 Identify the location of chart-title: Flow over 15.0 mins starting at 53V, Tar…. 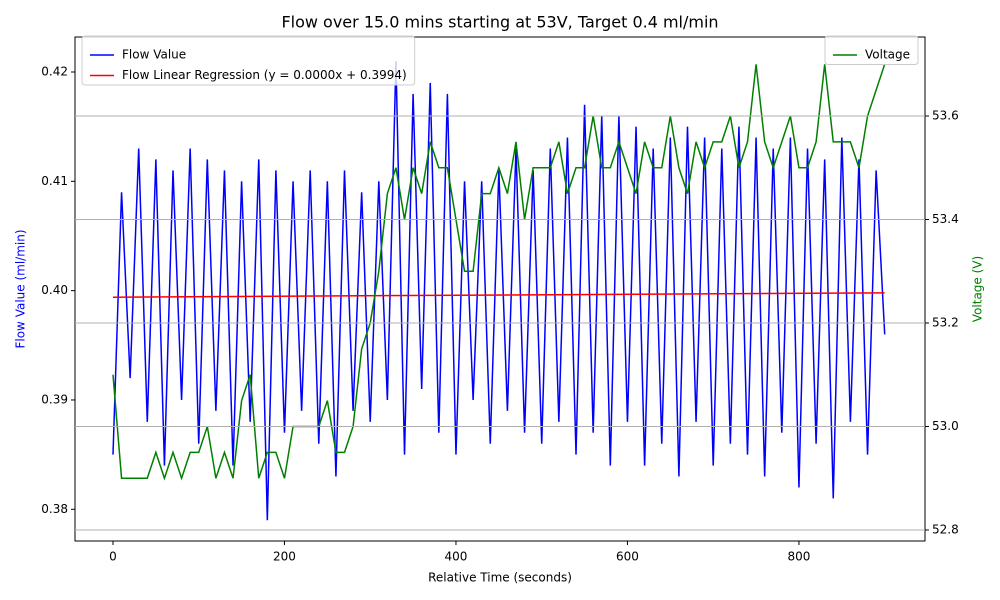
(499, 22).